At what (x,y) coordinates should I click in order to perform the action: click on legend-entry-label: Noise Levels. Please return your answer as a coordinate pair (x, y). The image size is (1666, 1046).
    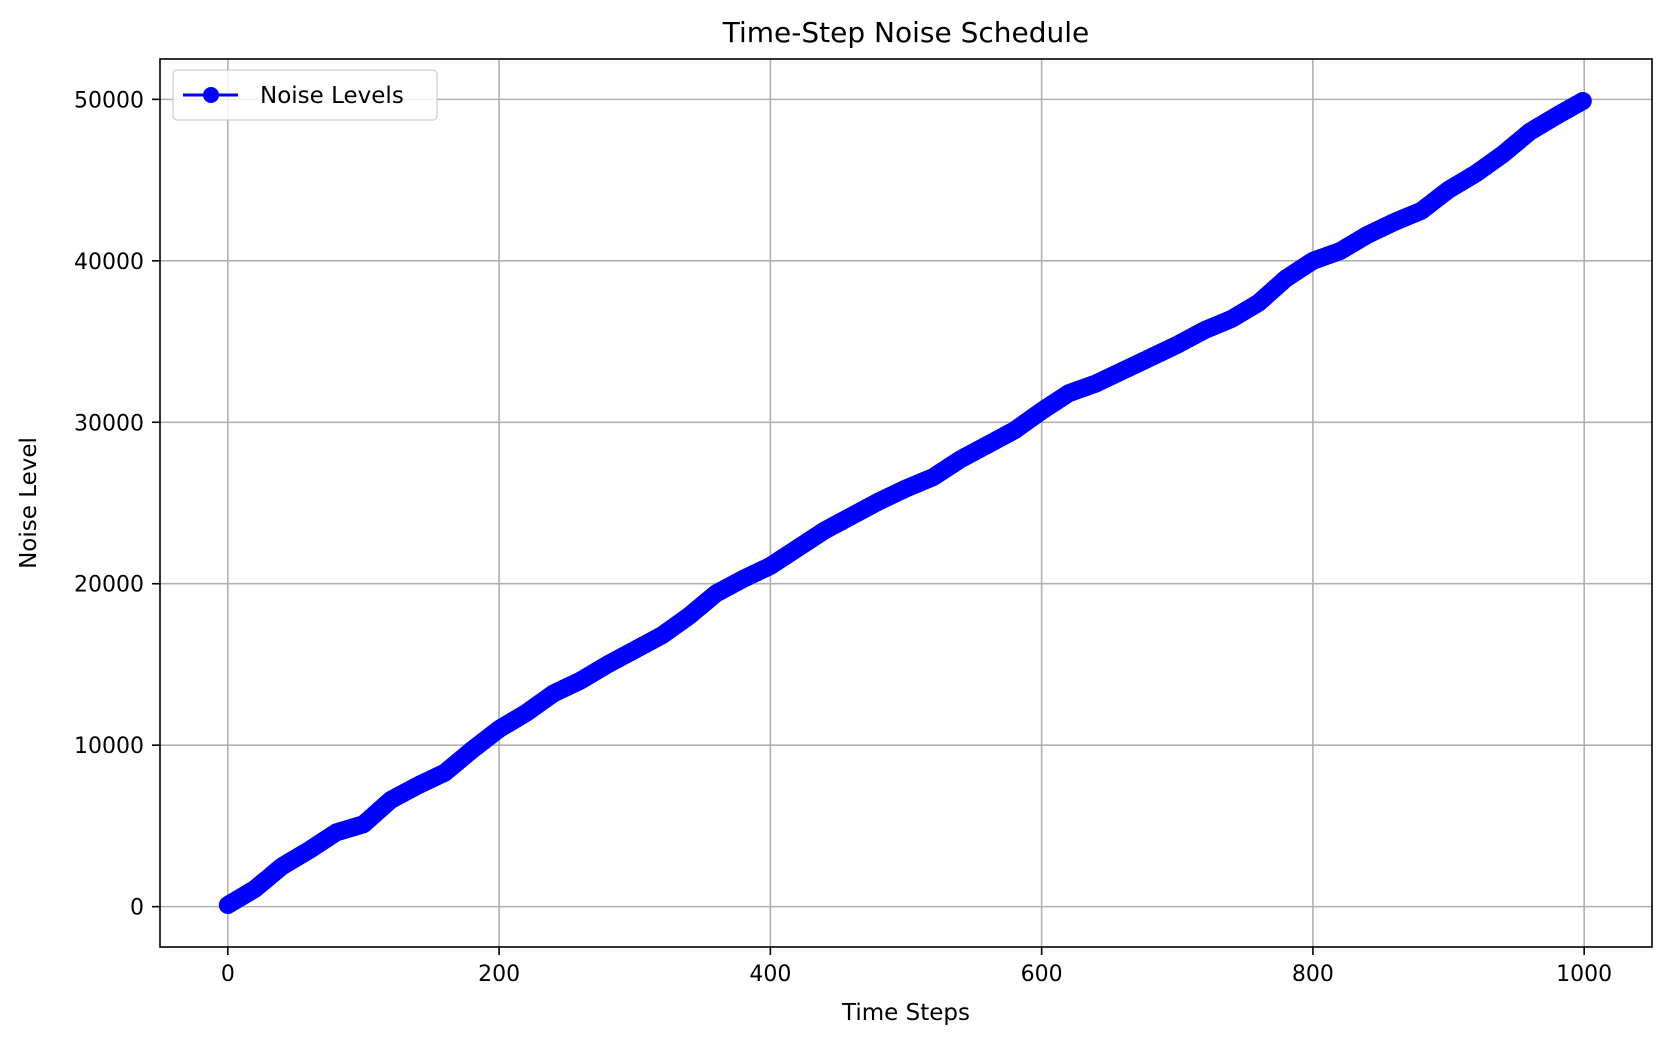
    Looking at the image, I should click on (332, 96).